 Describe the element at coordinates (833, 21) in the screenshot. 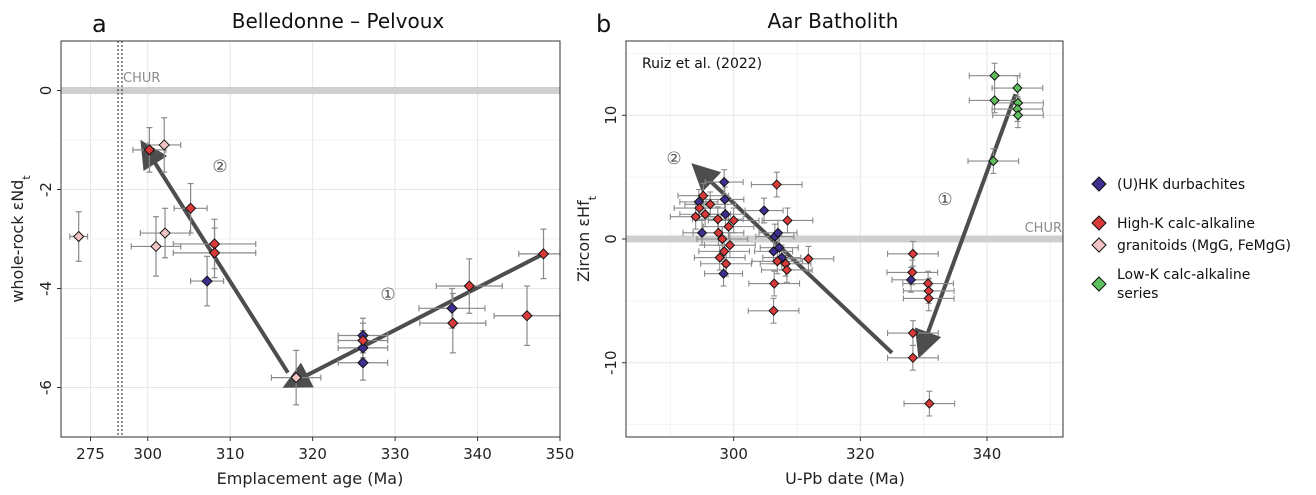

I see `panel-b-title: Aar Batholith` at that location.